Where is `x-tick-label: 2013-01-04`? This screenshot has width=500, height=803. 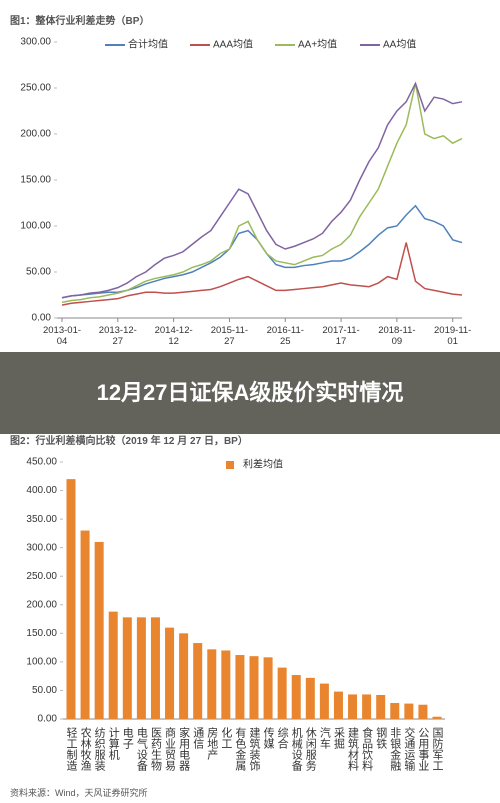 x-tick-label: 2013-01-04 is located at coordinates (62, 336).